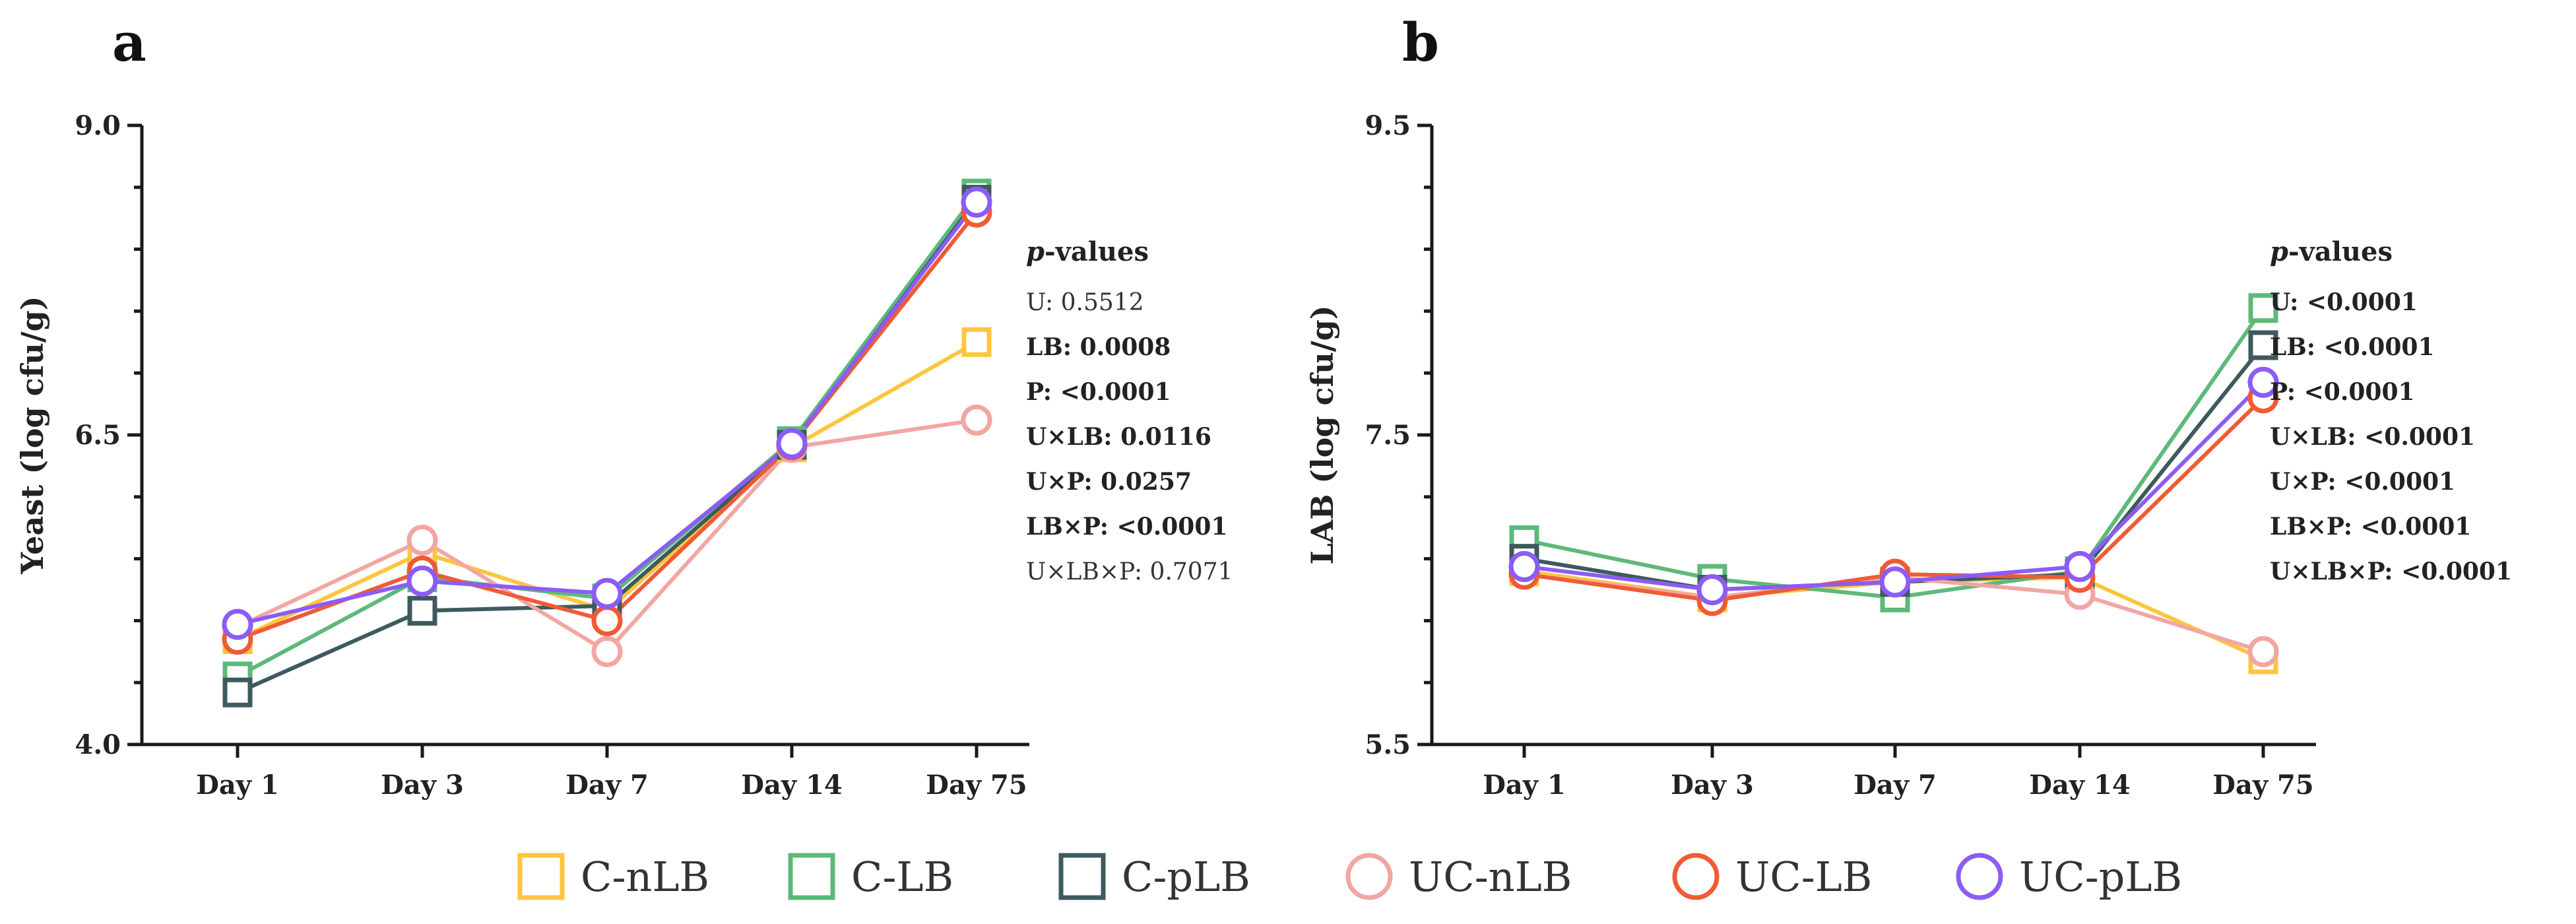  Describe the element at coordinates (1696, 876) in the screenshot. I see `legend-marker-uc-lb` at that location.